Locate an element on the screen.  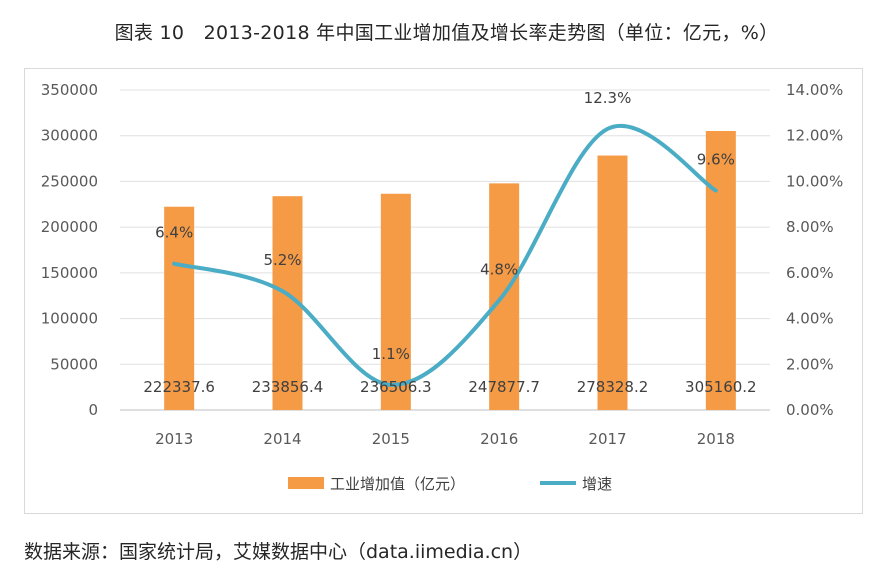
y-left-tick-label: 200000 is located at coordinates (69, 227).